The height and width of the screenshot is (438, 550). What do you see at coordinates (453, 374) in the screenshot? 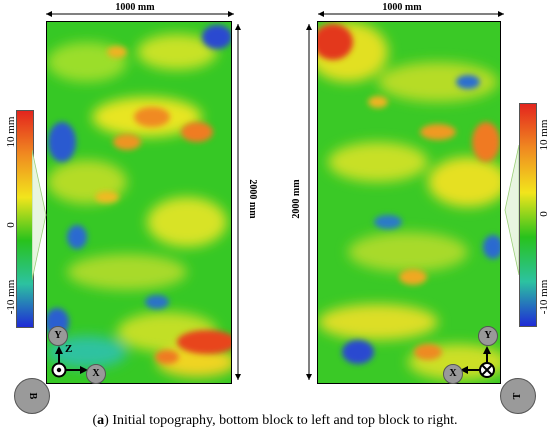
I see `right-x-axis-badge: X` at bounding box center [453, 374].